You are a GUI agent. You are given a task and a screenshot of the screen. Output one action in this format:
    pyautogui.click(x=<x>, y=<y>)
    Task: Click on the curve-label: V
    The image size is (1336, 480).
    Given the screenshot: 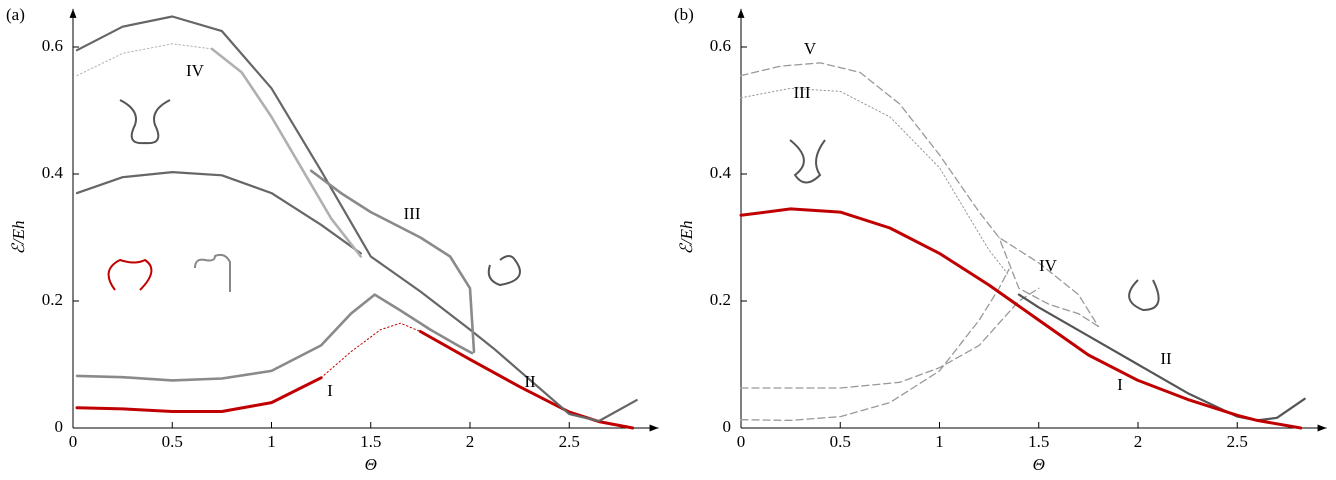 What is the action you would take?
    pyautogui.click(x=810, y=48)
    